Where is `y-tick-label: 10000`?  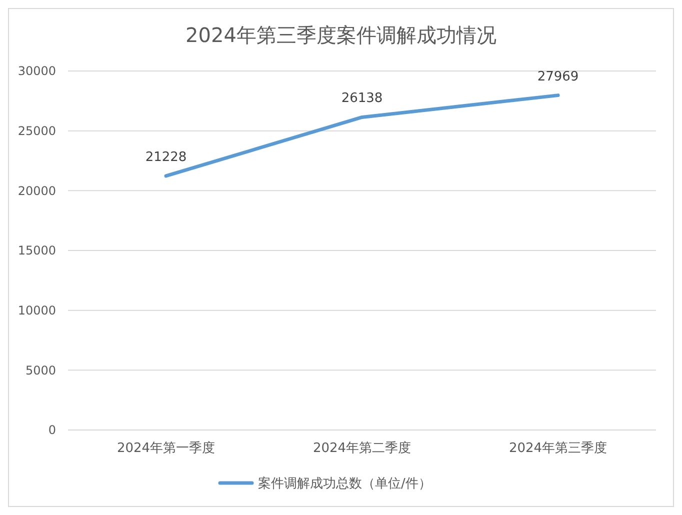
y-tick-label: 10000 is located at coordinates (37, 311).